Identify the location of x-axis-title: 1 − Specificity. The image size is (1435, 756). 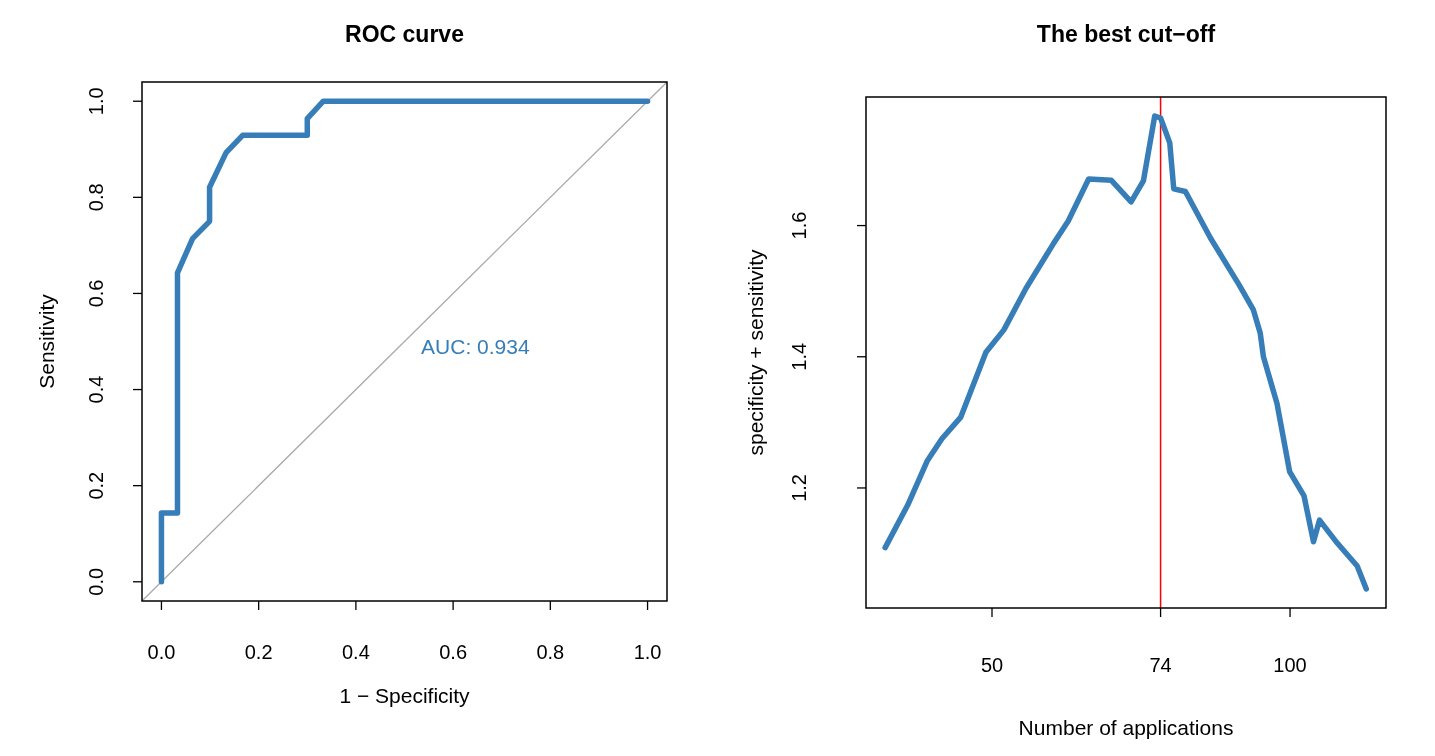
(405, 695).